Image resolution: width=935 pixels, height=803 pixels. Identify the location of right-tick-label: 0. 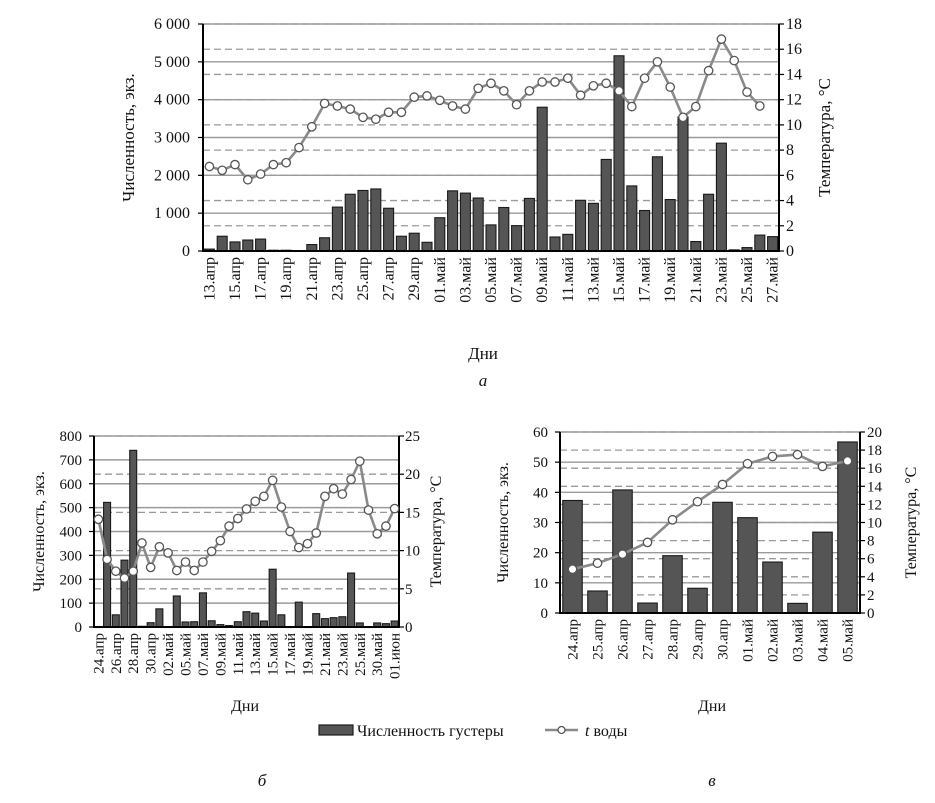
(790, 251).